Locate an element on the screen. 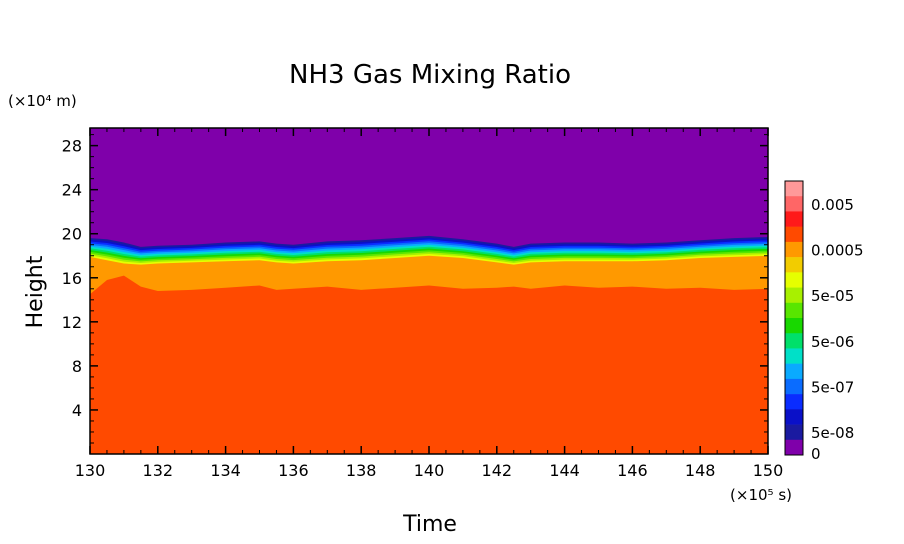 This screenshot has height=544, width=904. colorbar-label: 5e-07 is located at coordinates (832, 388).